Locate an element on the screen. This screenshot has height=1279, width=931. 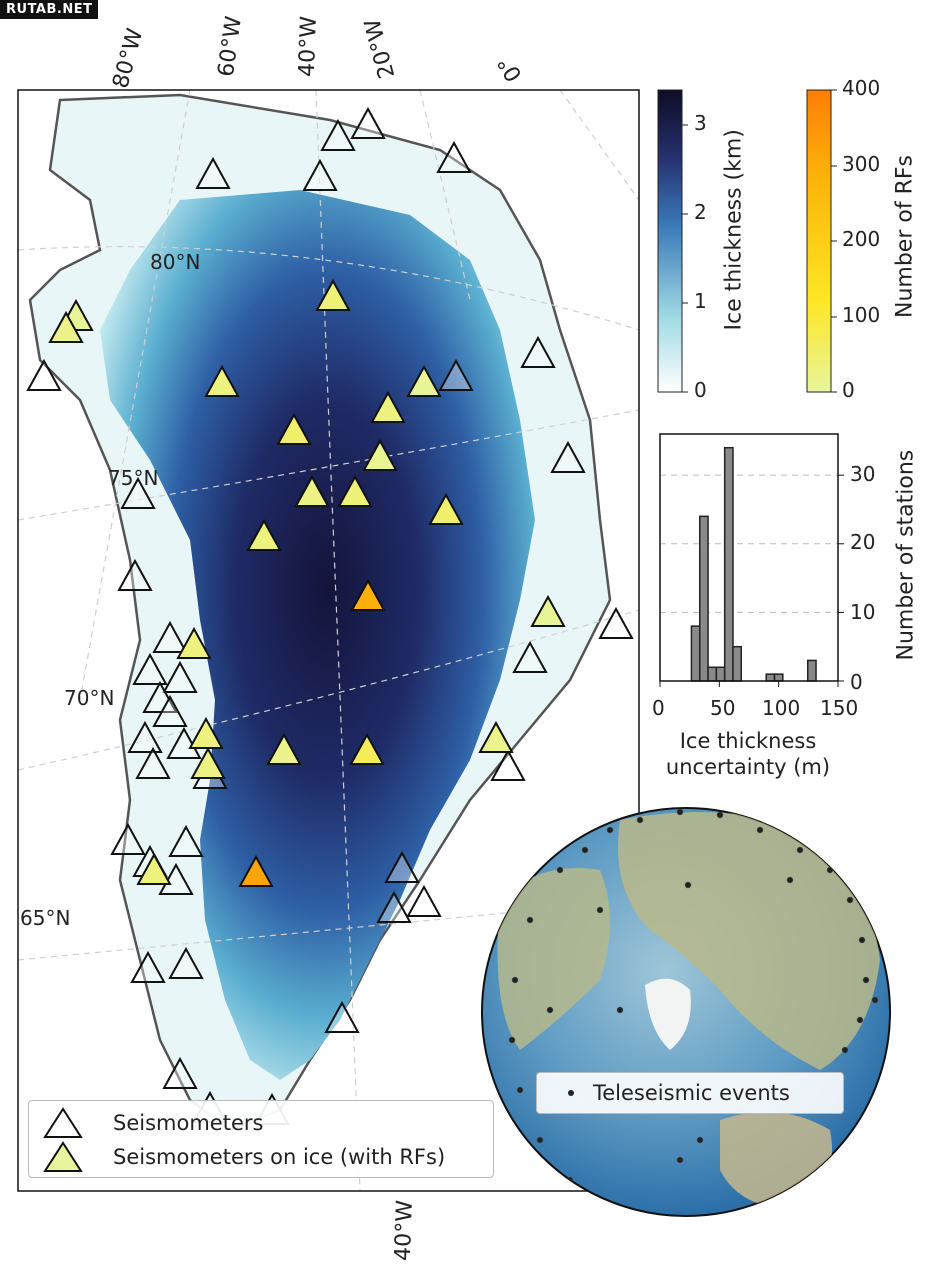
legend-row-seismometers: Seismometers is located at coordinates (152, 1123).